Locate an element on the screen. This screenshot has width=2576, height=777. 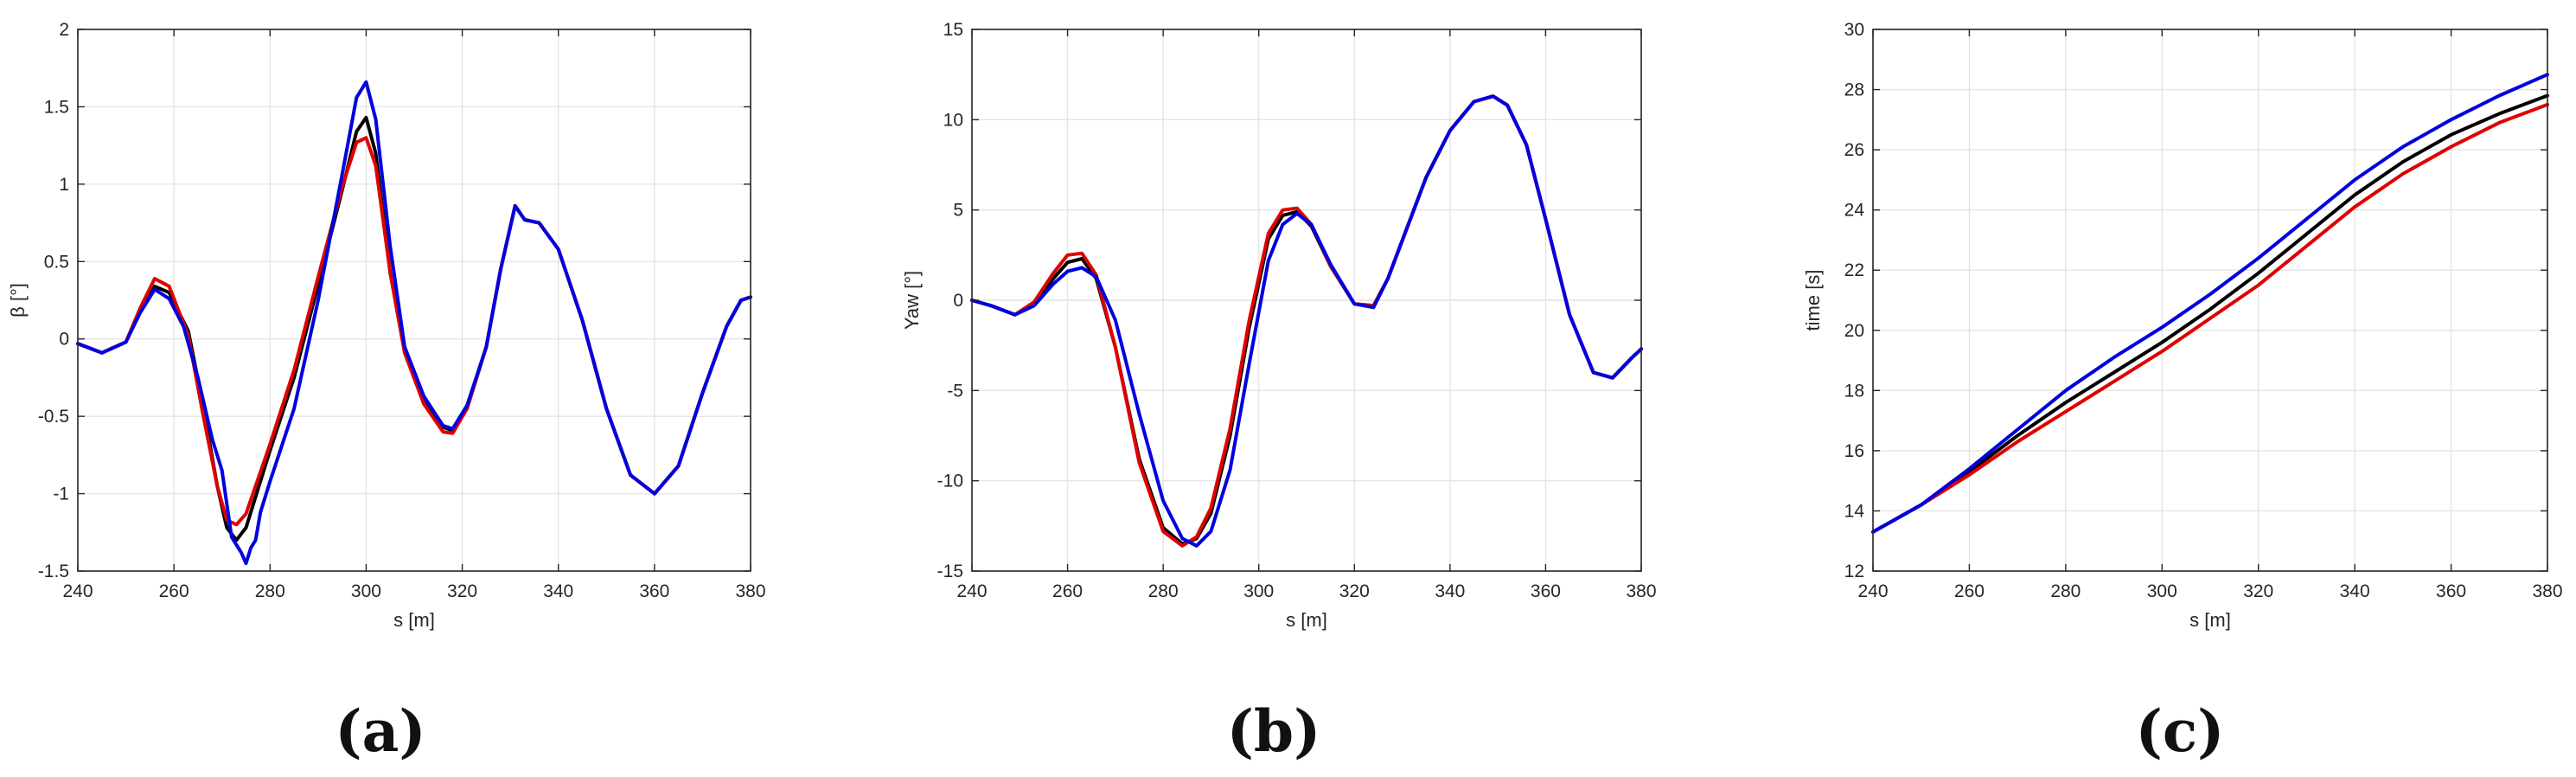
panel-b-caption: (b) is located at coordinates (1274, 731).